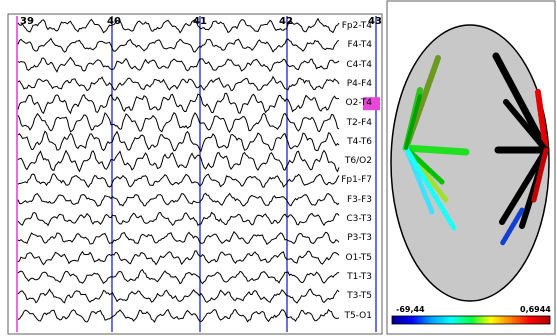  Describe the element at coordinates (359, 64) in the screenshot. I see `channel-label: C4-T4` at that location.